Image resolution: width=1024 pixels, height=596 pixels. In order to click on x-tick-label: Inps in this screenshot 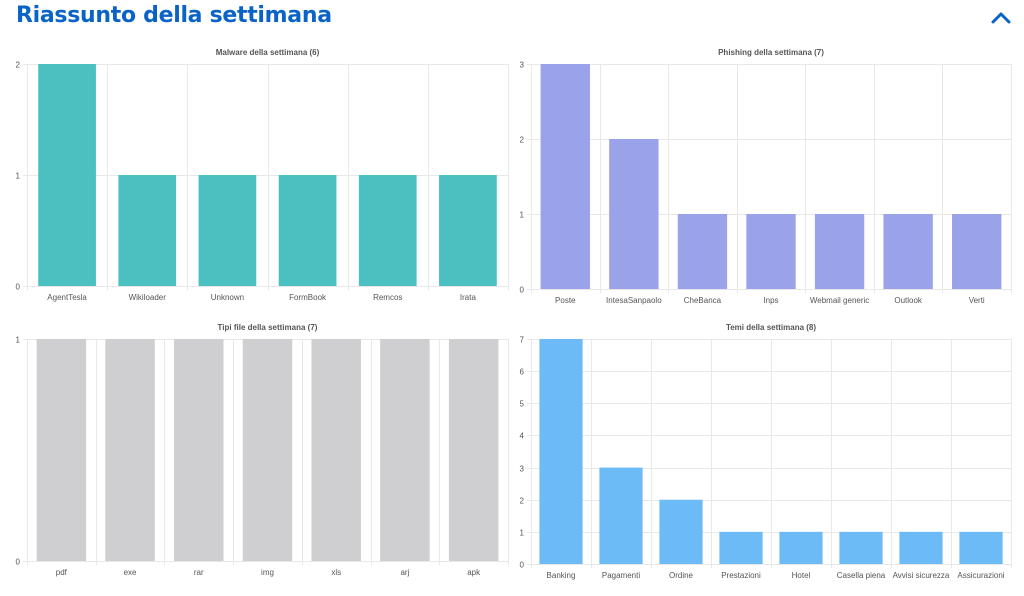, I will do `click(770, 300)`.